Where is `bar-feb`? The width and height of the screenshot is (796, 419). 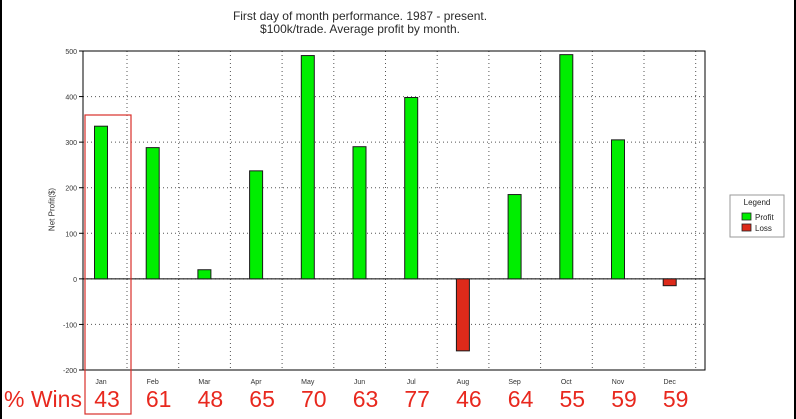 bar-feb is located at coordinates (152, 213).